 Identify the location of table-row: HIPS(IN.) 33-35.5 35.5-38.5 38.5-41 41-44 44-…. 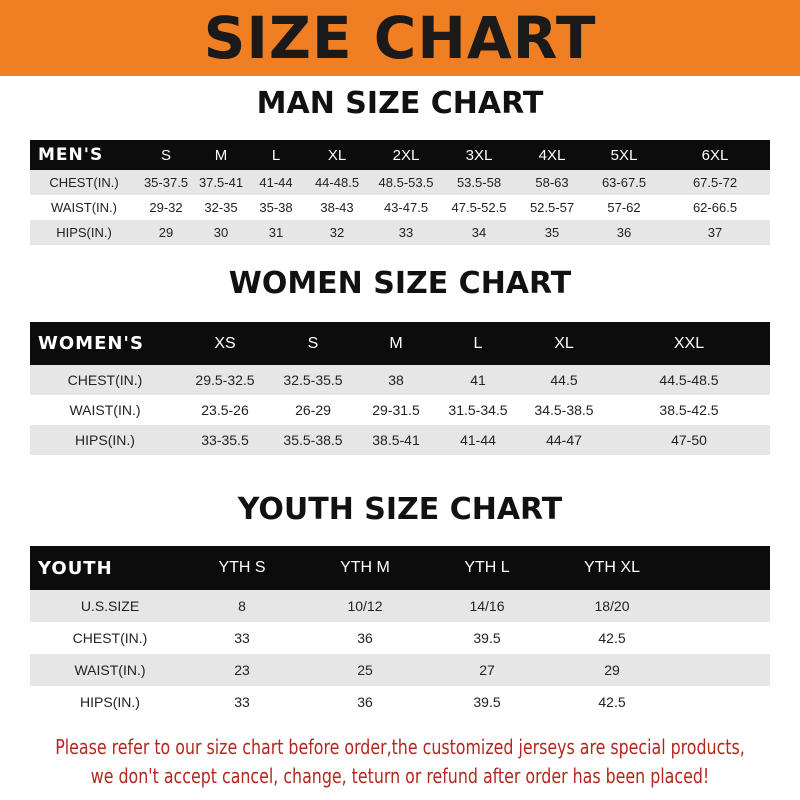
(400, 440).